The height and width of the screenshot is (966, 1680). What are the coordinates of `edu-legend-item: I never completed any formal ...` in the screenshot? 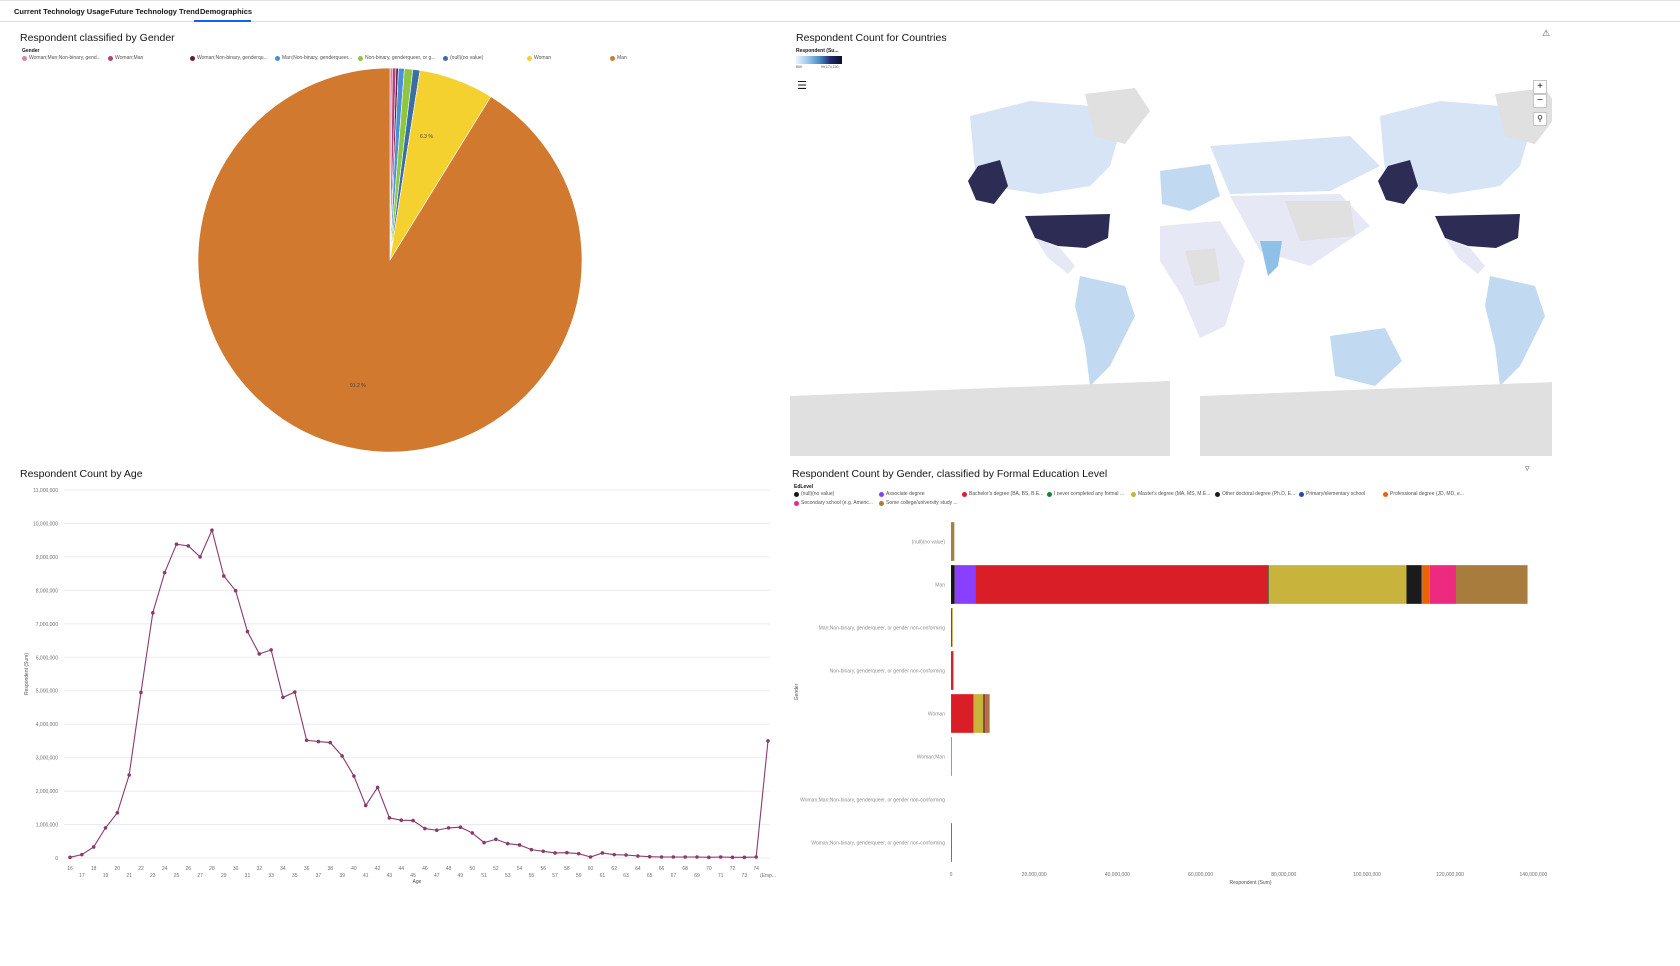 It's located at (1085, 494).